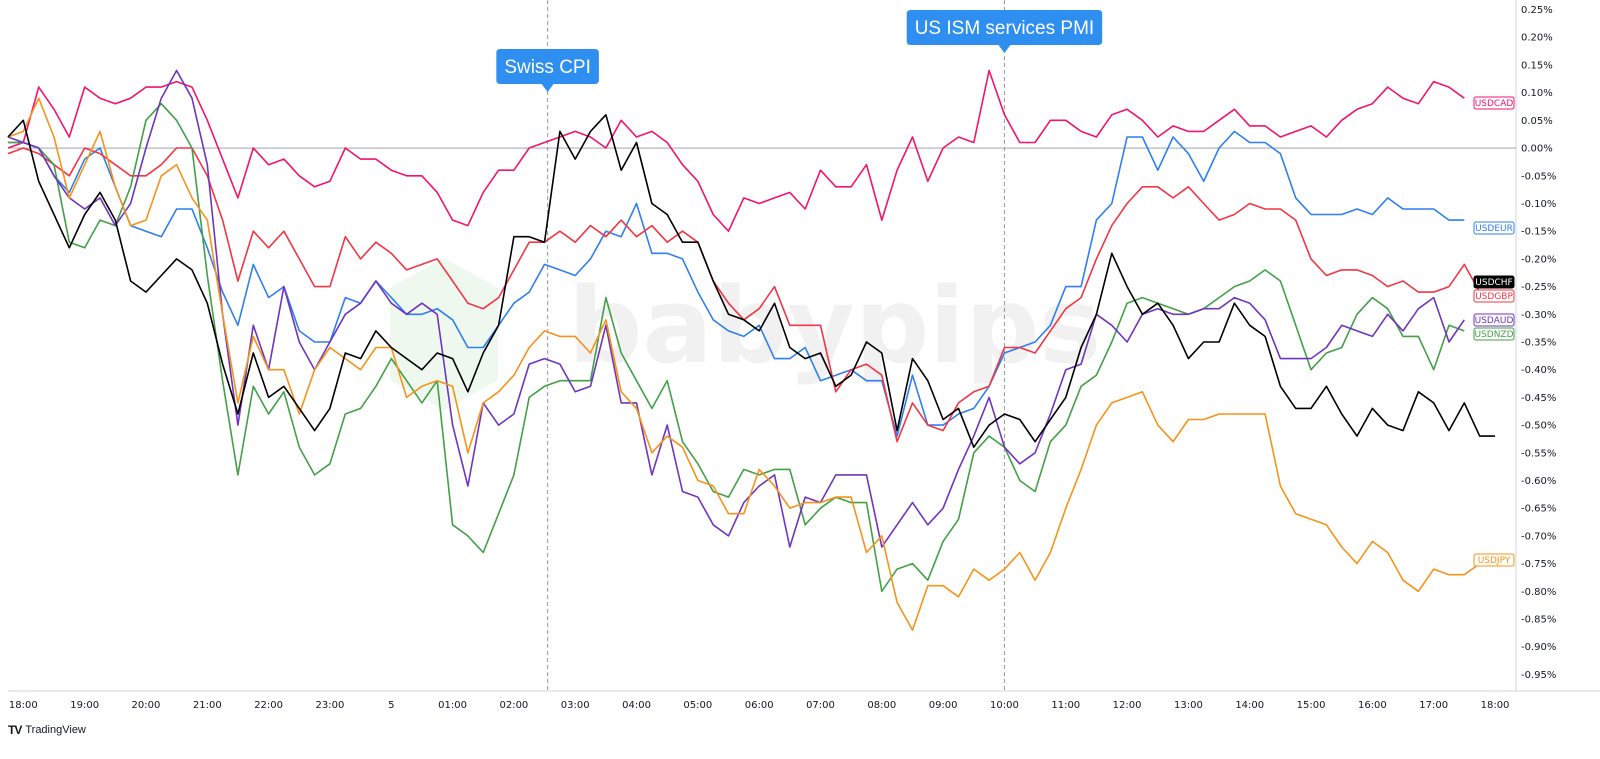 Image resolution: width=1600 pixels, height=759 pixels. I want to click on end-tag-label: USDNZD, so click(1493, 335).